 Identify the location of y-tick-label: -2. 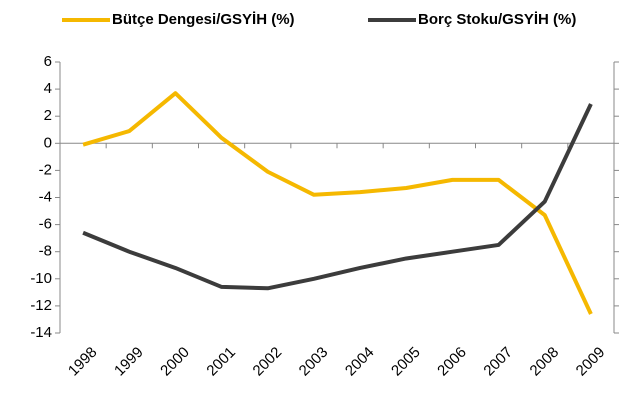
(45, 169).